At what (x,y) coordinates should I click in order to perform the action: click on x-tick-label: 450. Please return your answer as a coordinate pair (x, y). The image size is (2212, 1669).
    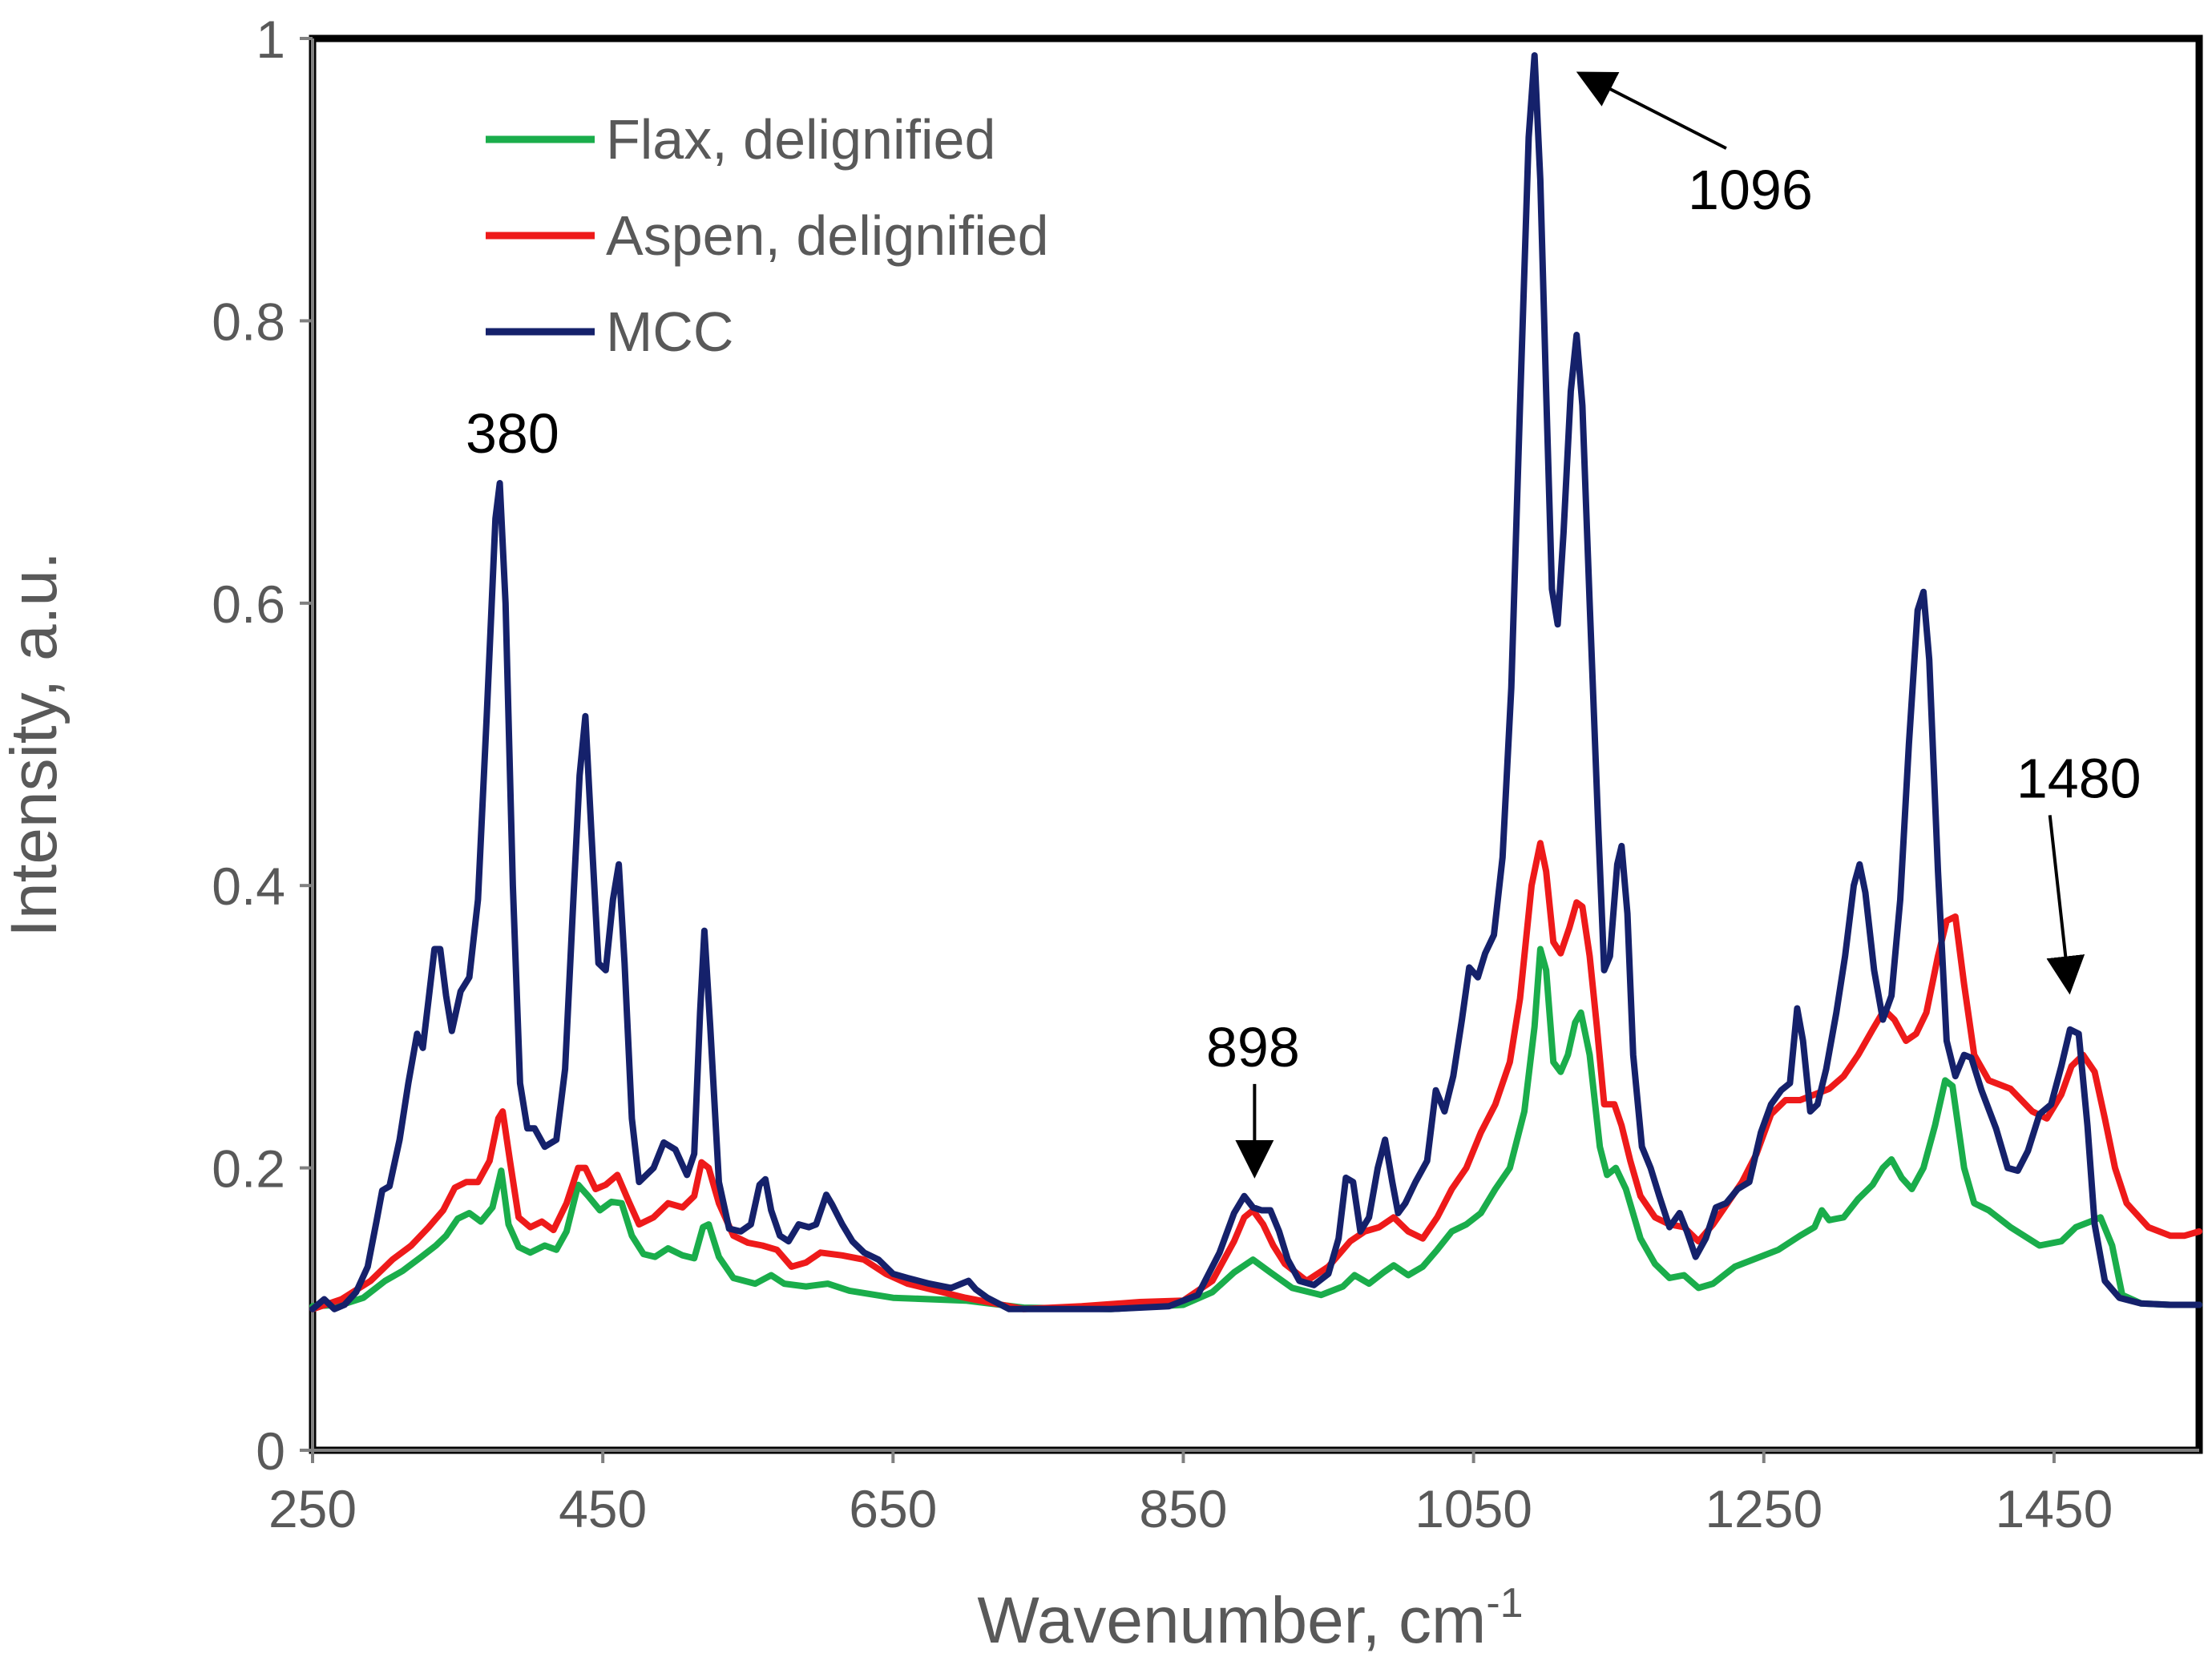
    Looking at the image, I should click on (603, 1509).